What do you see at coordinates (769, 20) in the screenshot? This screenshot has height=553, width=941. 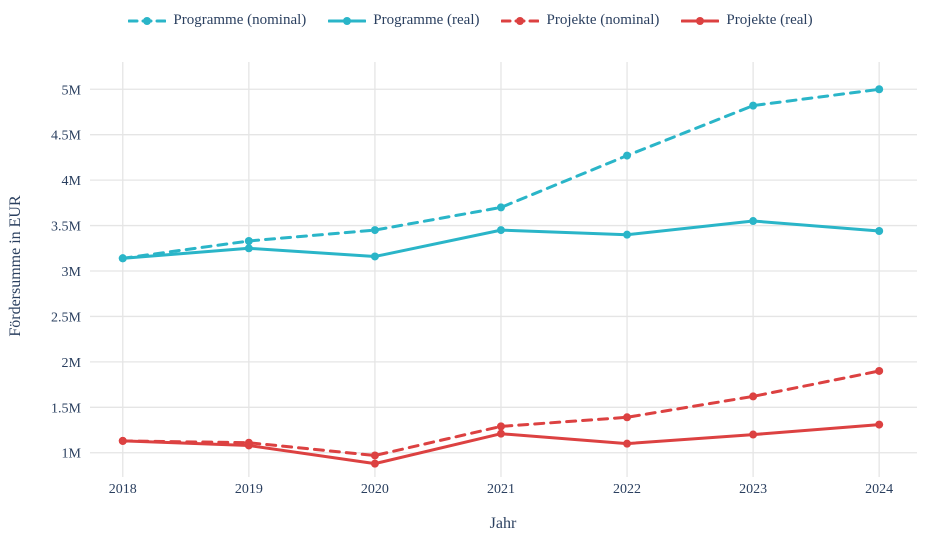 I see `legend-label: Projekte (real)` at bounding box center [769, 20].